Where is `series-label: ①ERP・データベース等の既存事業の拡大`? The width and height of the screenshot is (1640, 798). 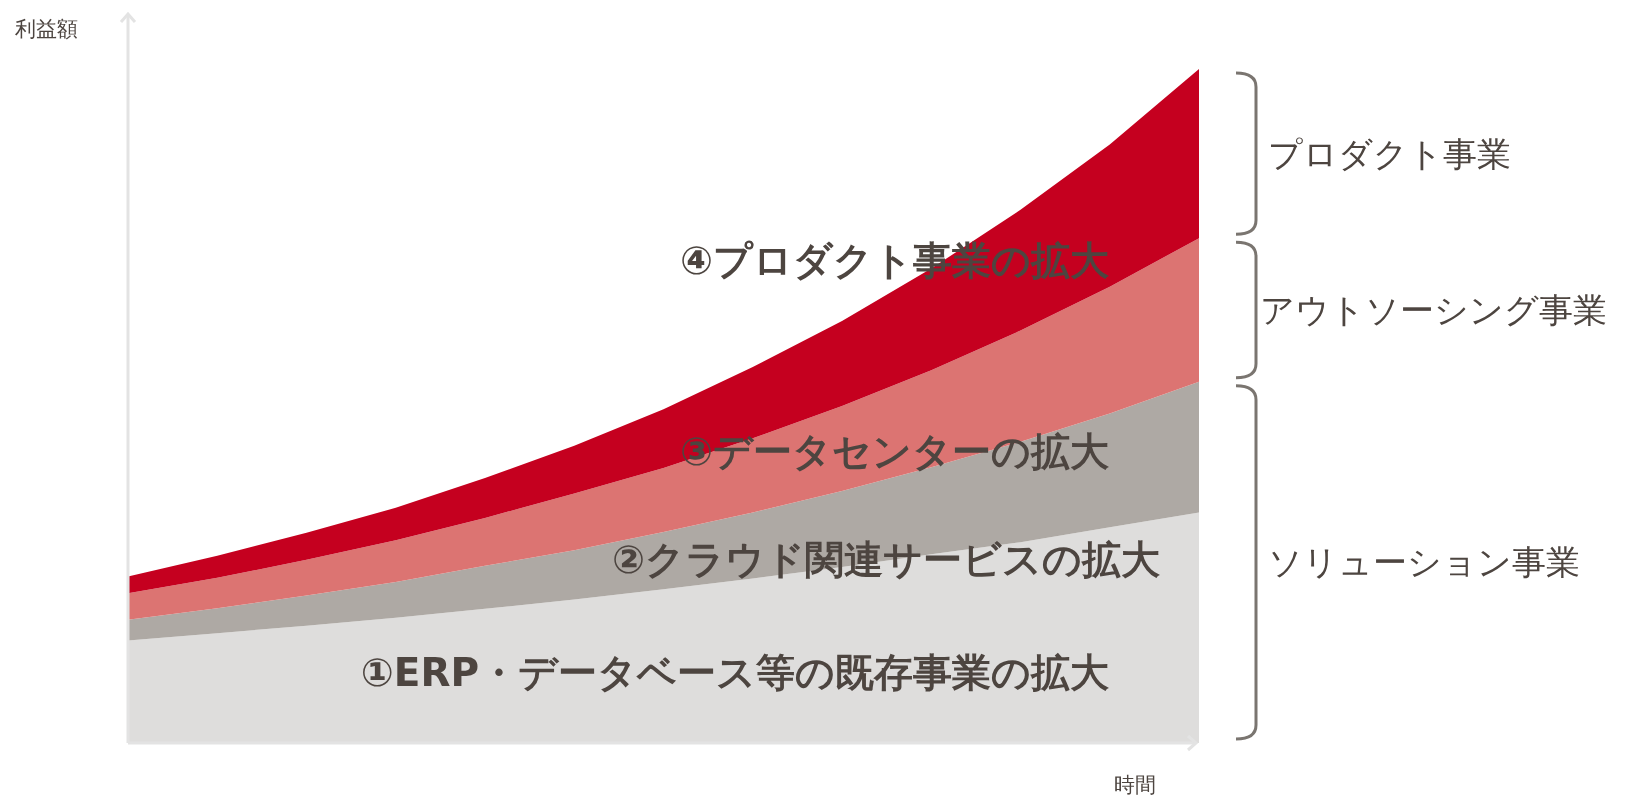
series-label: ①ERP・データベース等の既存事業の拡大 is located at coordinates (734, 672).